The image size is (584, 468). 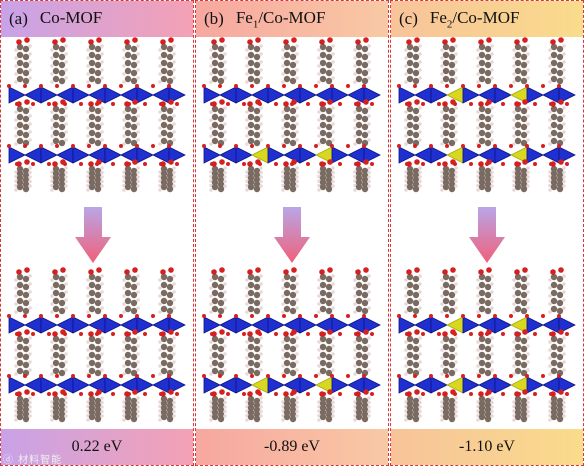 I want to click on panel-title: Fe1/Co-MOF, so click(x=281, y=19).